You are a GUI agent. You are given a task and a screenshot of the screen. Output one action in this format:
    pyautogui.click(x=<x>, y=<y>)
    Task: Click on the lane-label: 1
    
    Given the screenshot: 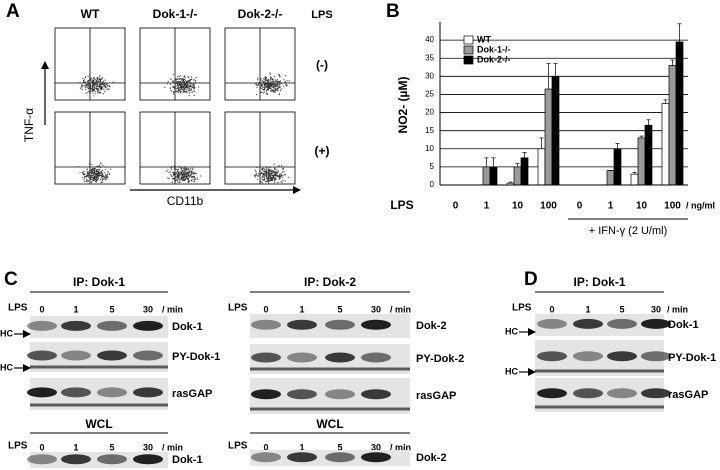 What is the action you would take?
    pyautogui.click(x=75, y=309)
    